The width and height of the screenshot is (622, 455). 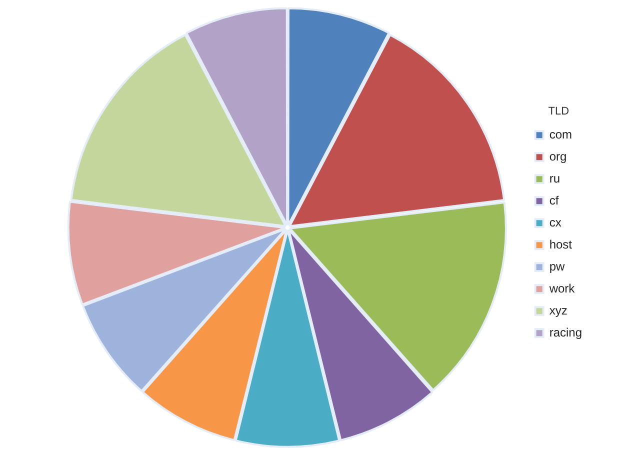 What do you see at coordinates (558, 156) in the screenshot?
I see `legend-label: org` at bounding box center [558, 156].